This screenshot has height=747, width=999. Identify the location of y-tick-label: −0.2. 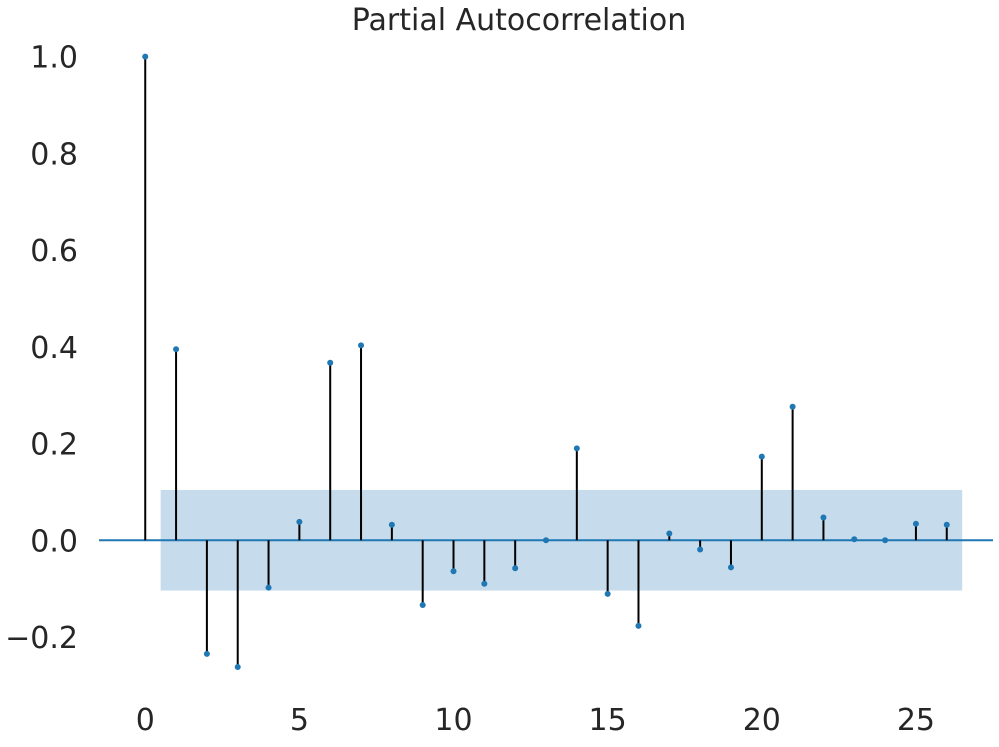
(41, 638).